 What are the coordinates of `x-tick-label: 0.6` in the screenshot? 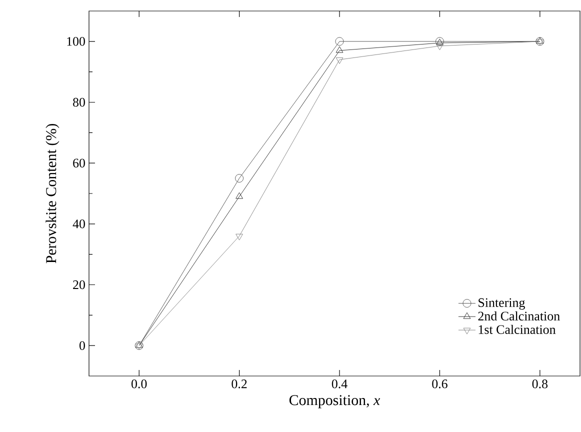 It's located at (440, 384).